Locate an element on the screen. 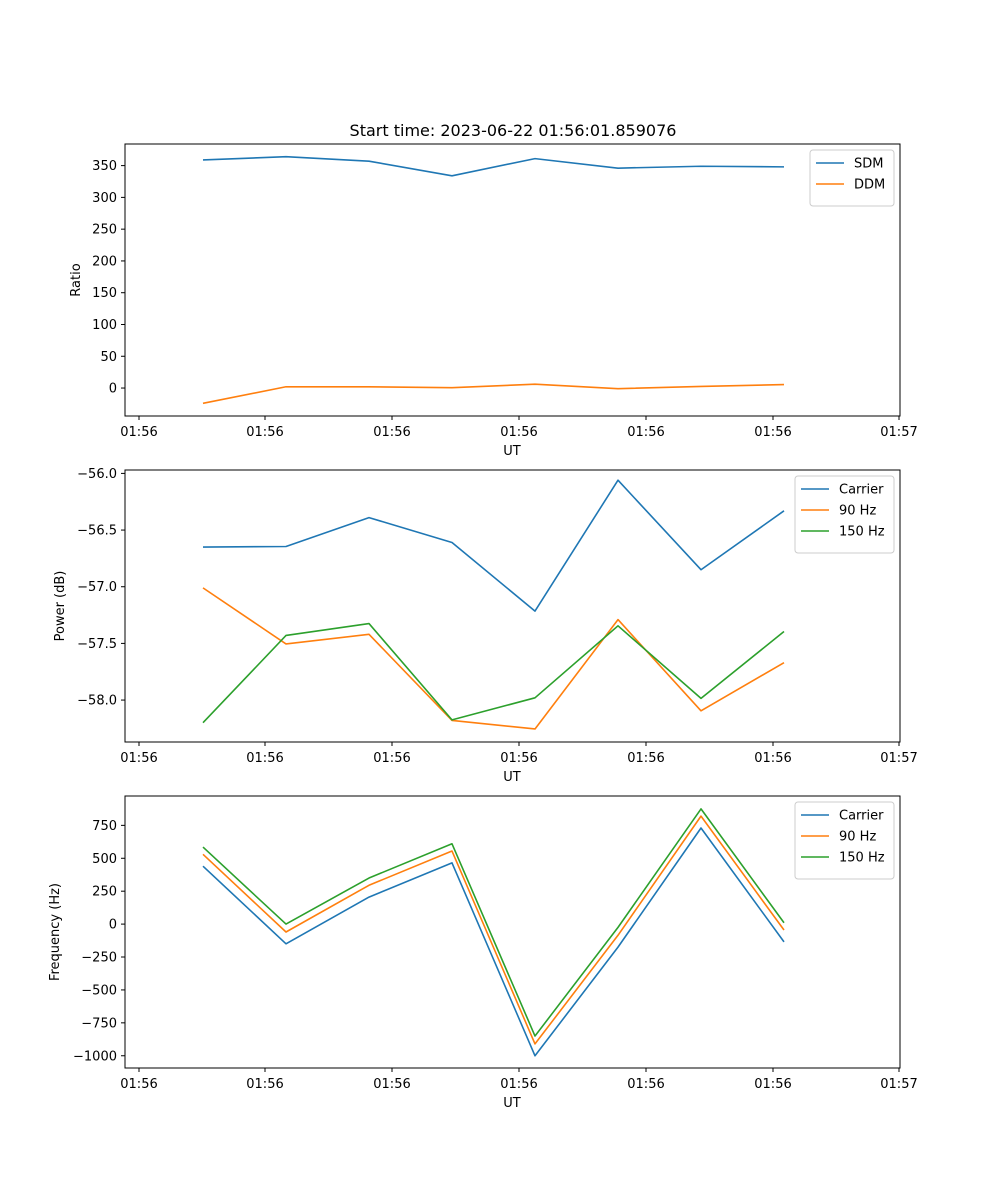 The image size is (1000, 1200). y-tick-label: −56.5 is located at coordinates (97, 531).